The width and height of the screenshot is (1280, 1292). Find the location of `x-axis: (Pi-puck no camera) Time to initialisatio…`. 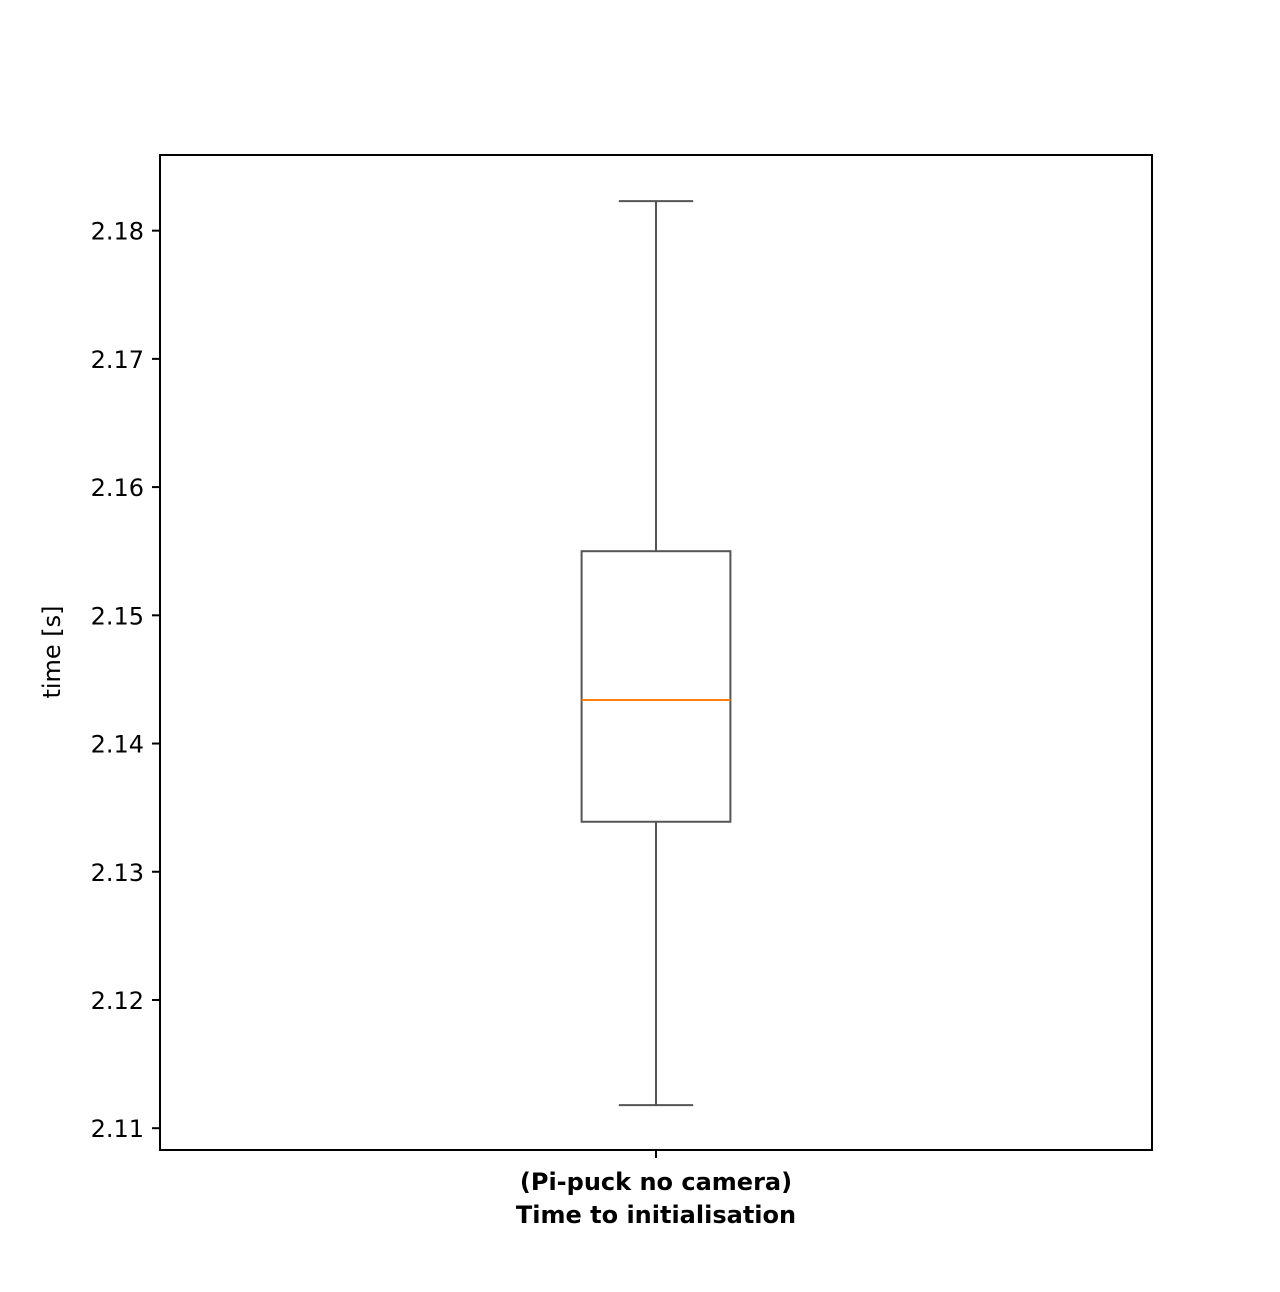

x-axis: (Pi-puck no camera) Time to initialisatio… is located at coordinates (656, 1189).